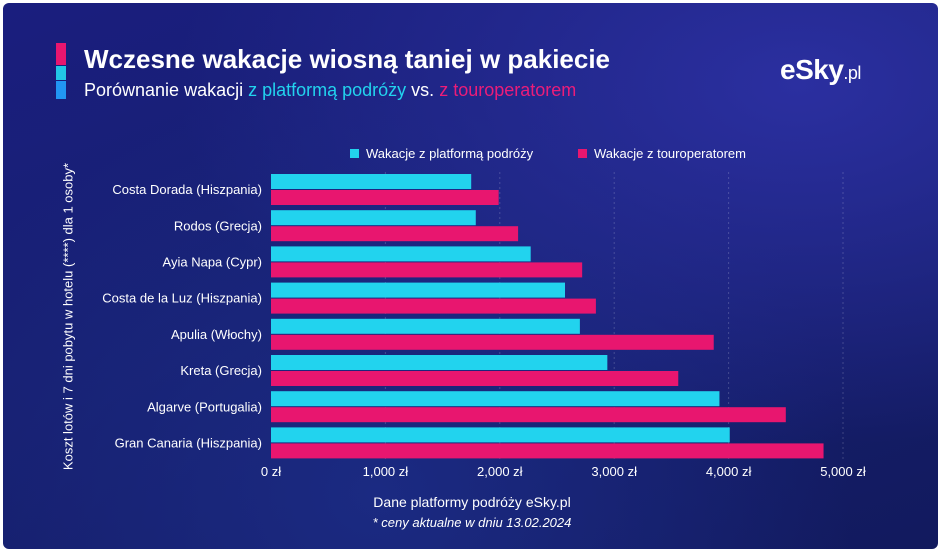 The width and height of the screenshot is (944, 552). What do you see at coordinates (187, 189) in the screenshot?
I see `category-label: Costa Dorada (Hiszpania)` at bounding box center [187, 189].